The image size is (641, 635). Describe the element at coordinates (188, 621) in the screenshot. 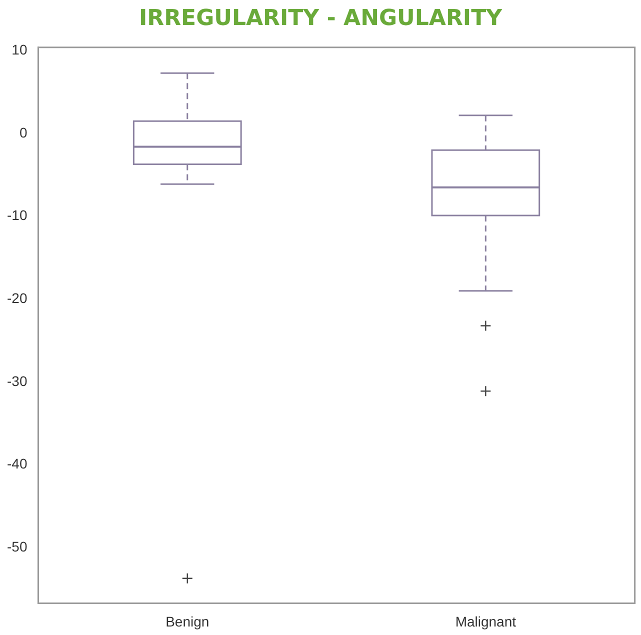

I see `x-tick-label: Benign` at that location.